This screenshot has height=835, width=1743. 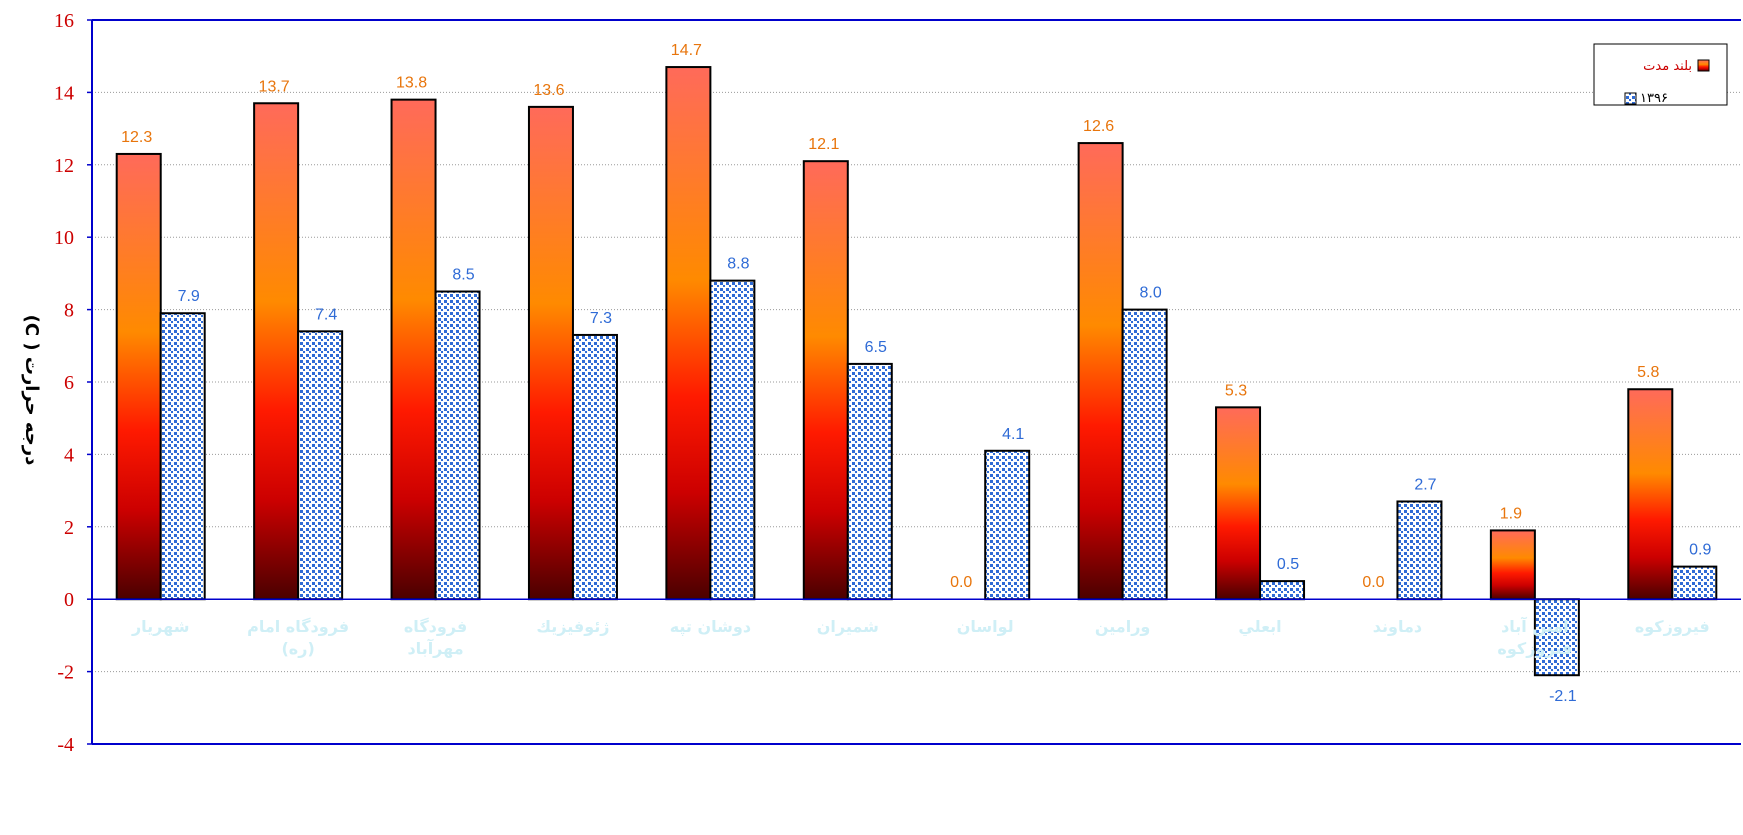 I want to click on data-label-longterm: 5.3, so click(x=1236, y=390).